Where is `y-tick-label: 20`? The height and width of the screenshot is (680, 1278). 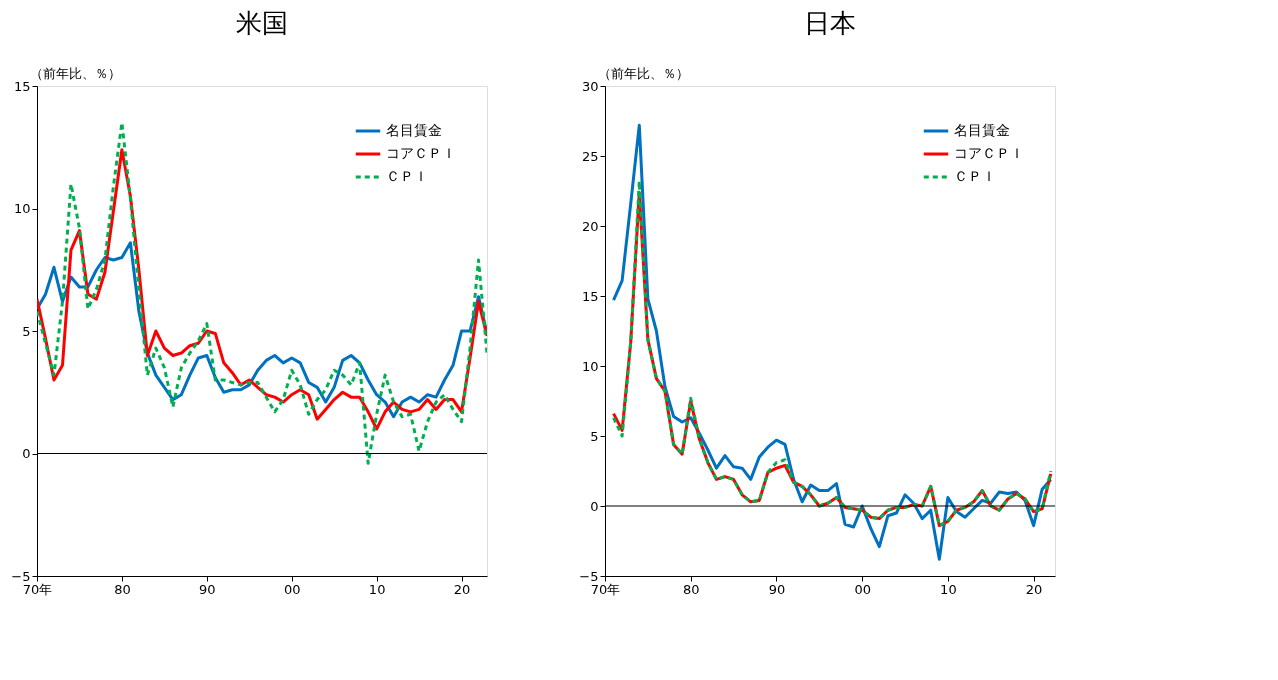 y-tick-label: 20 is located at coordinates (590, 226).